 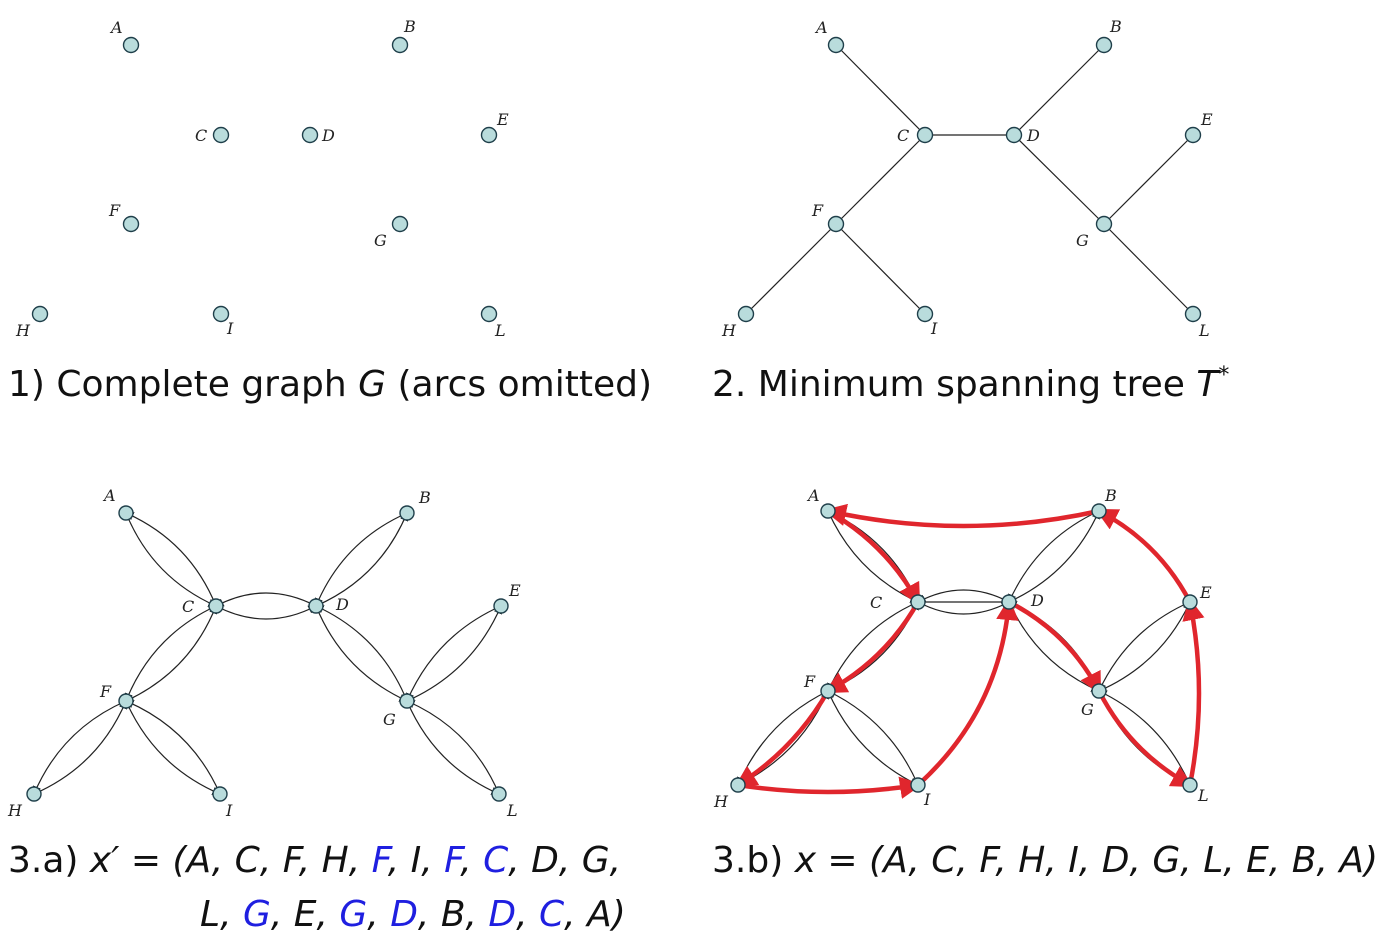 I want to click on arc-ge, so click(x=1144, y=646).